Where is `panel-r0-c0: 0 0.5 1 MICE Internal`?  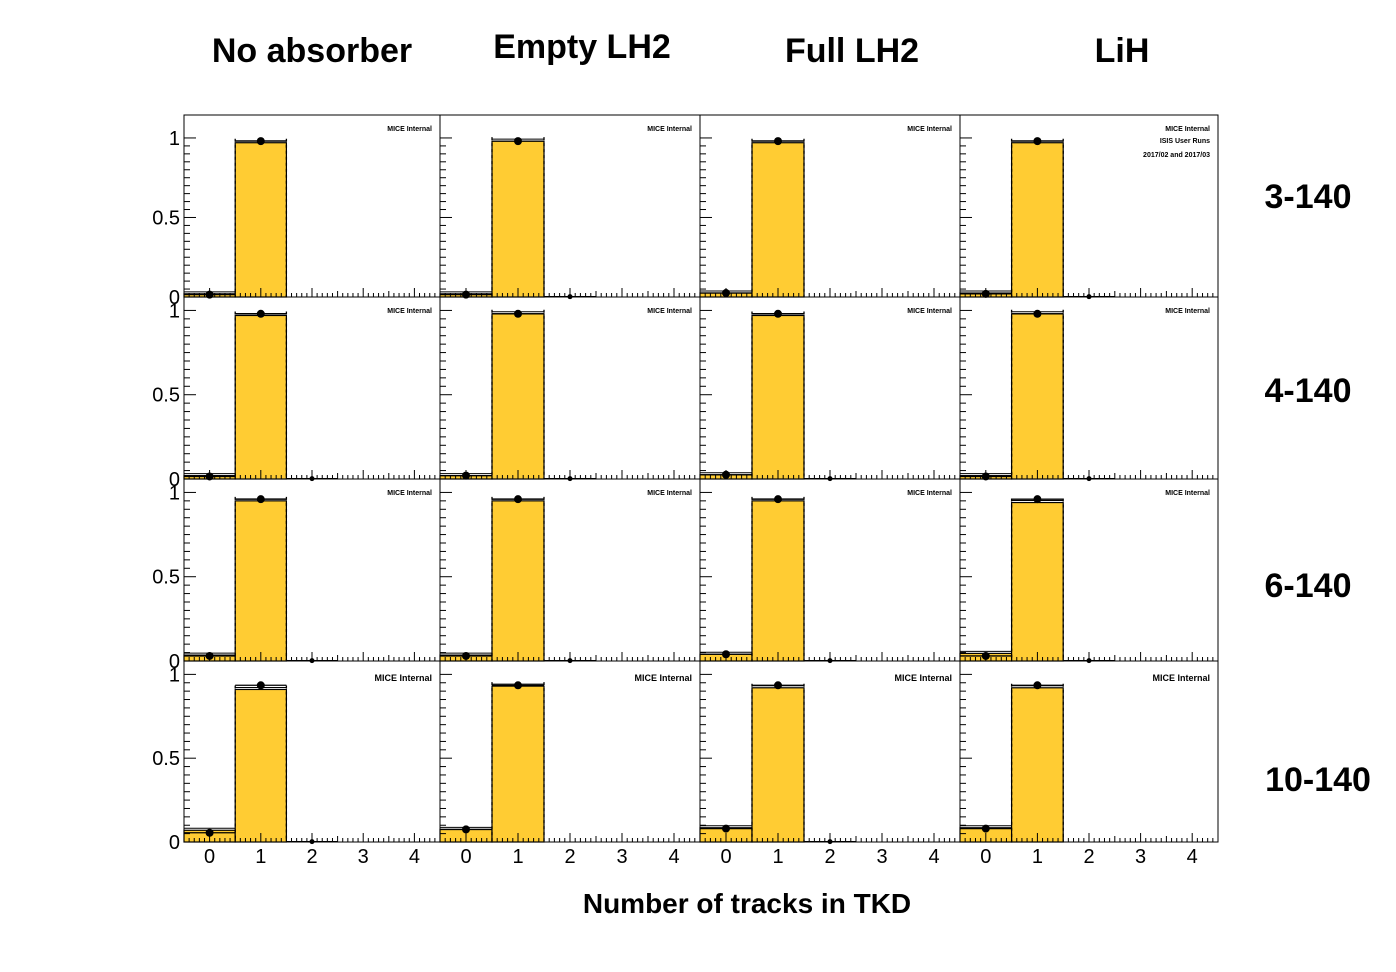 panel-r0-c0: 0 0.5 1 MICE Internal is located at coordinates (296, 211).